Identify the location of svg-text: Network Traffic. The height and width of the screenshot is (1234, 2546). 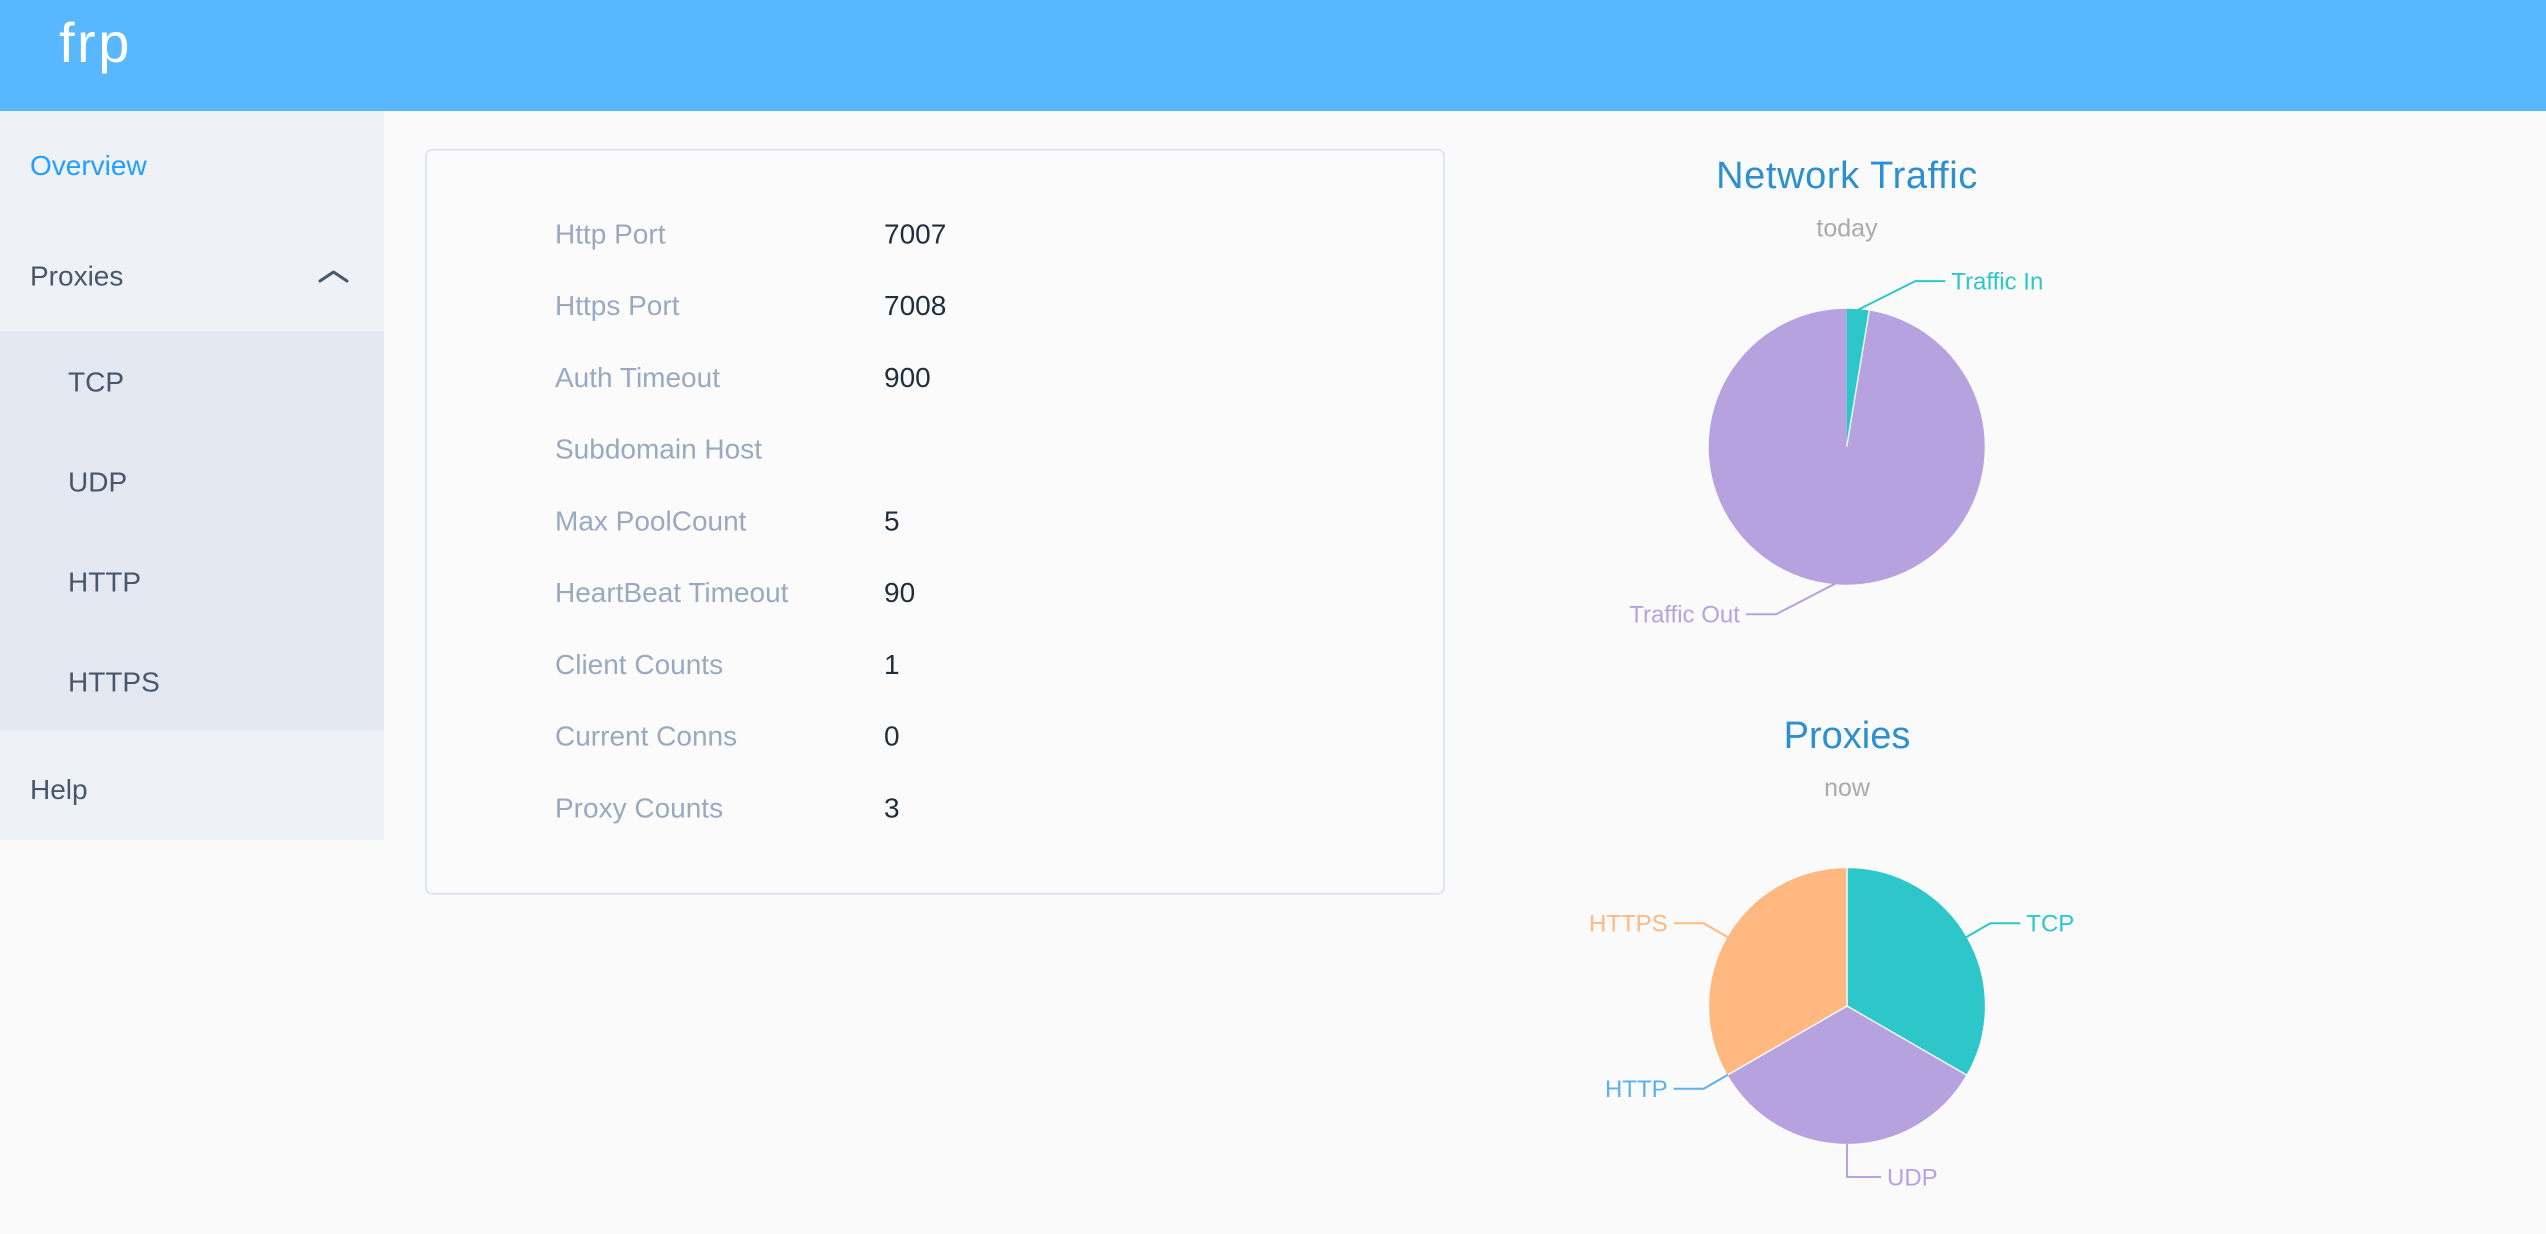
(1847, 176).